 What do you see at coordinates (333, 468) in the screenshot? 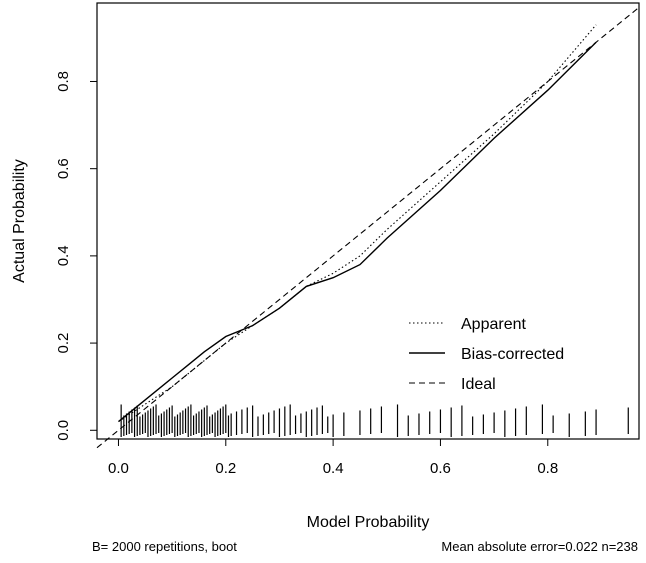
I see `x-tick-label: 0.4` at bounding box center [333, 468].